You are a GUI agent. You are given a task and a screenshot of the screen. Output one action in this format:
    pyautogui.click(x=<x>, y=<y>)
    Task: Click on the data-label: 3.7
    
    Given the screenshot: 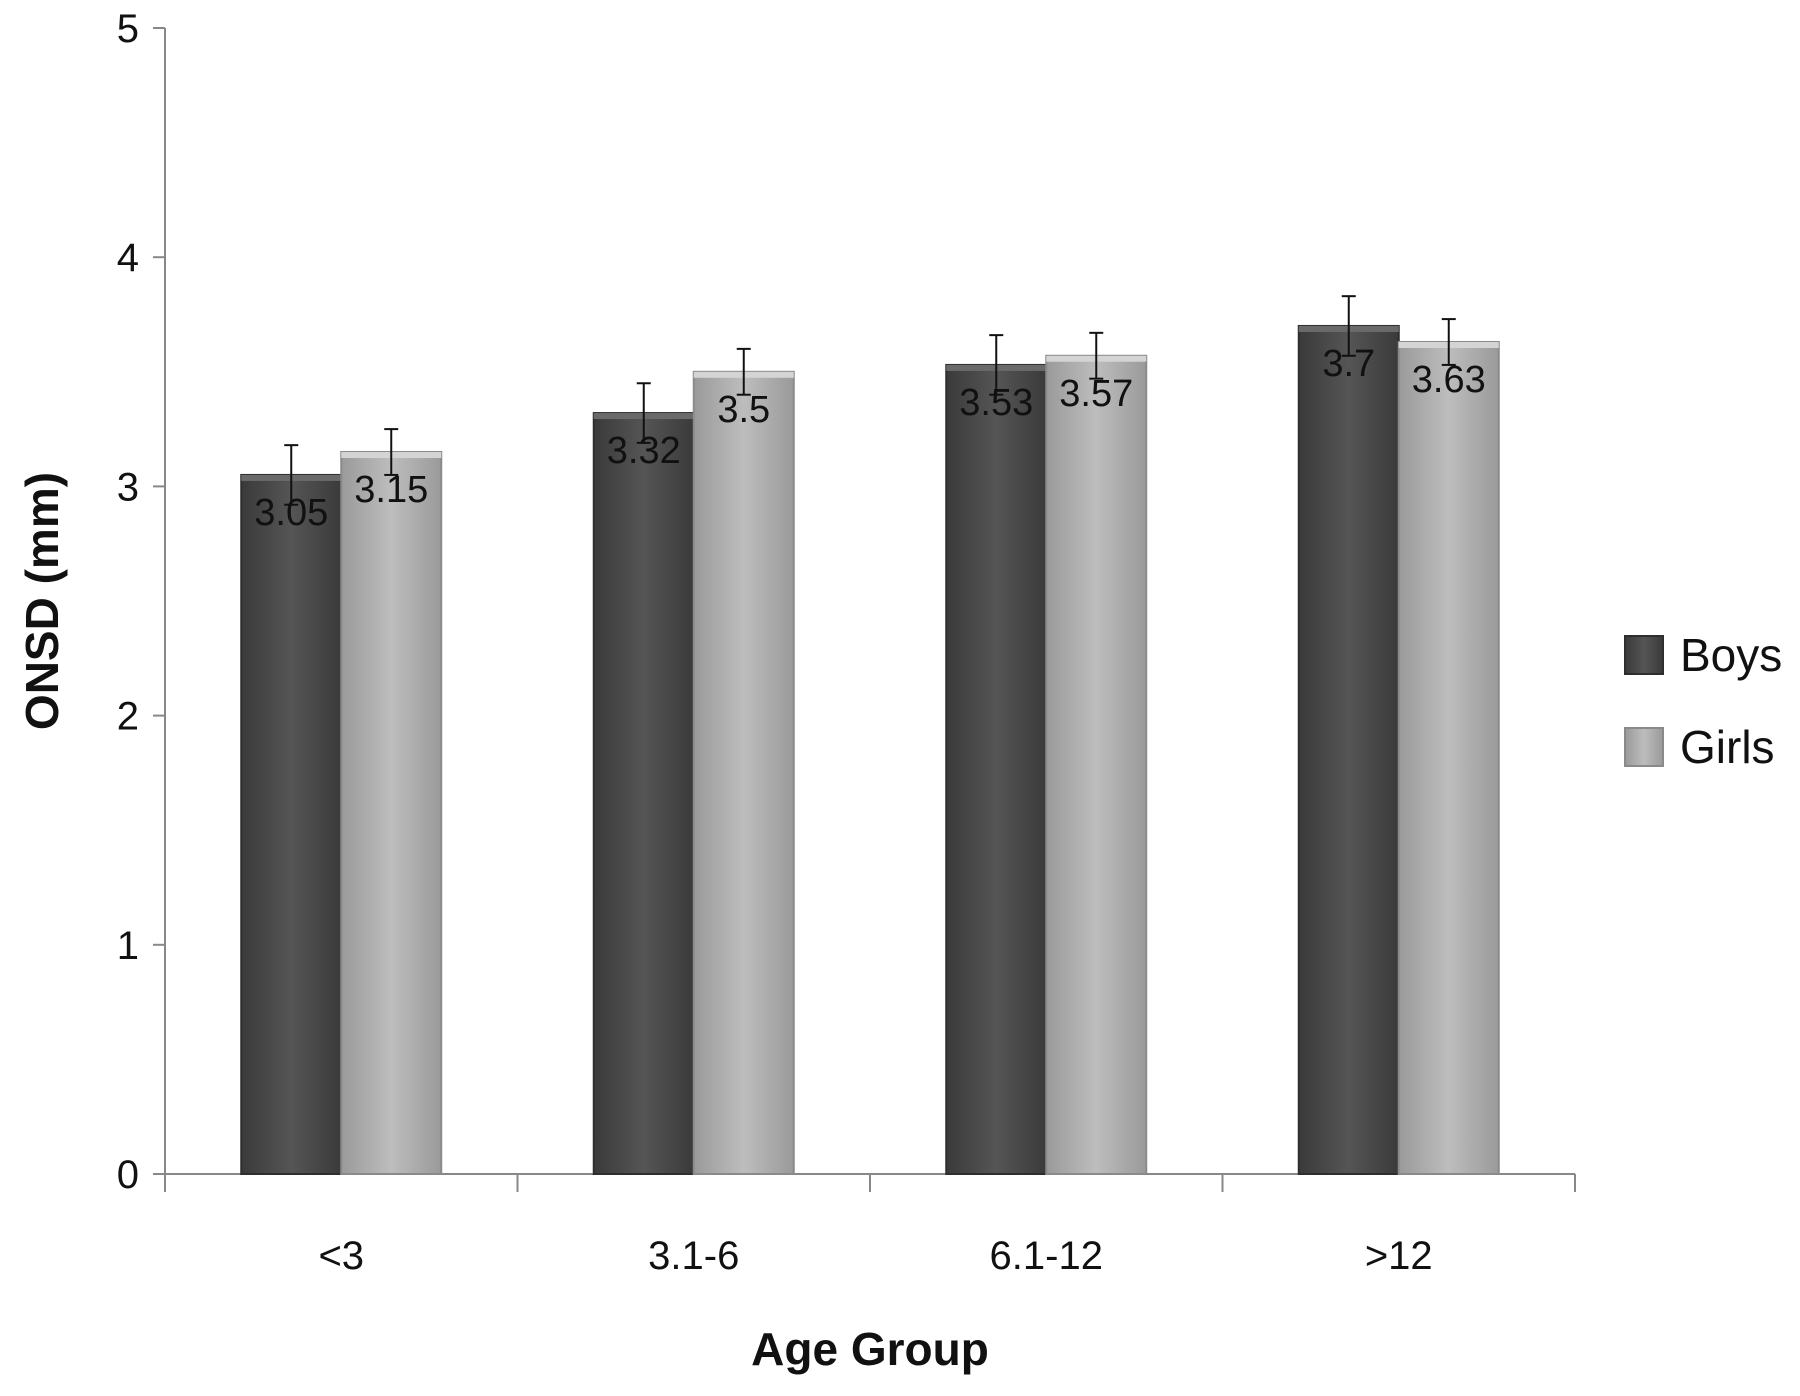 What is the action you would take?
    pyautogui.click(x=1348, y=364)
    